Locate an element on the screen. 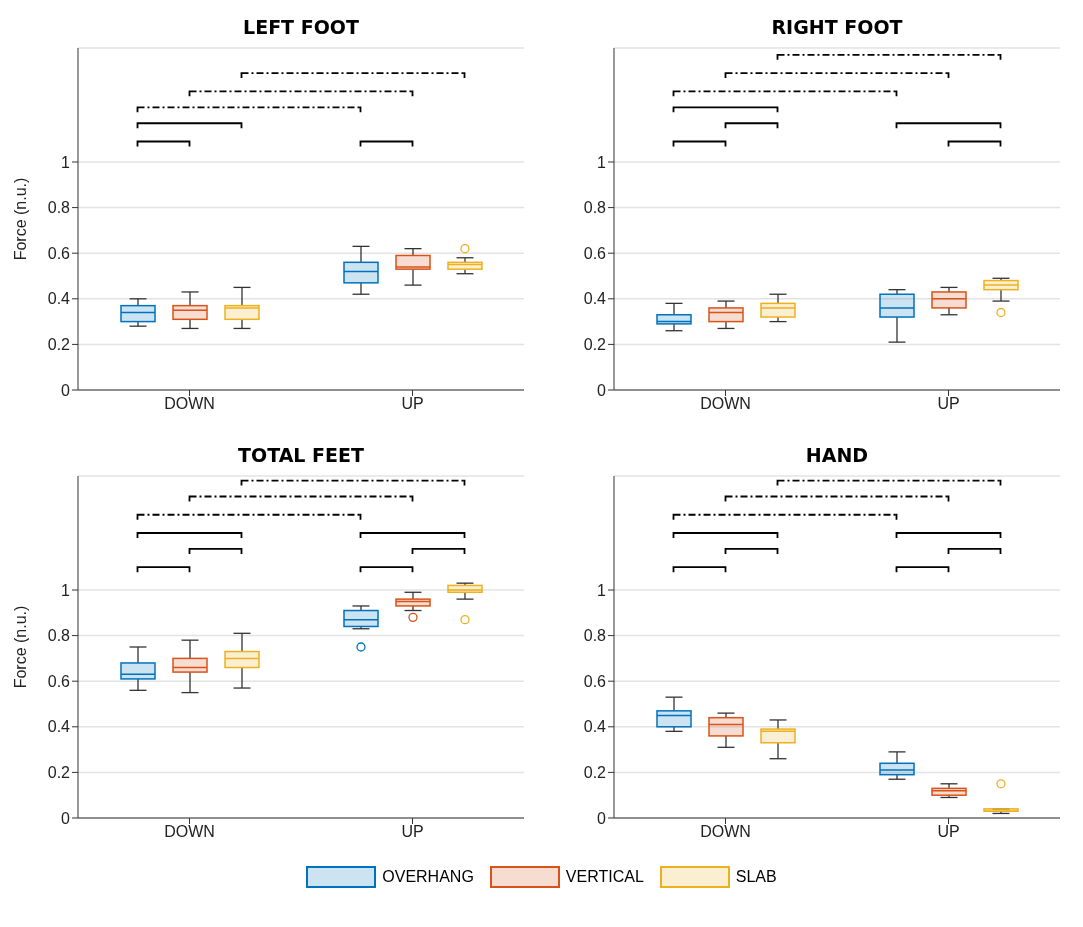 This screenshot has width=1083, height=927. legend-label: OVERHANG is located at coordinates (428, 877).